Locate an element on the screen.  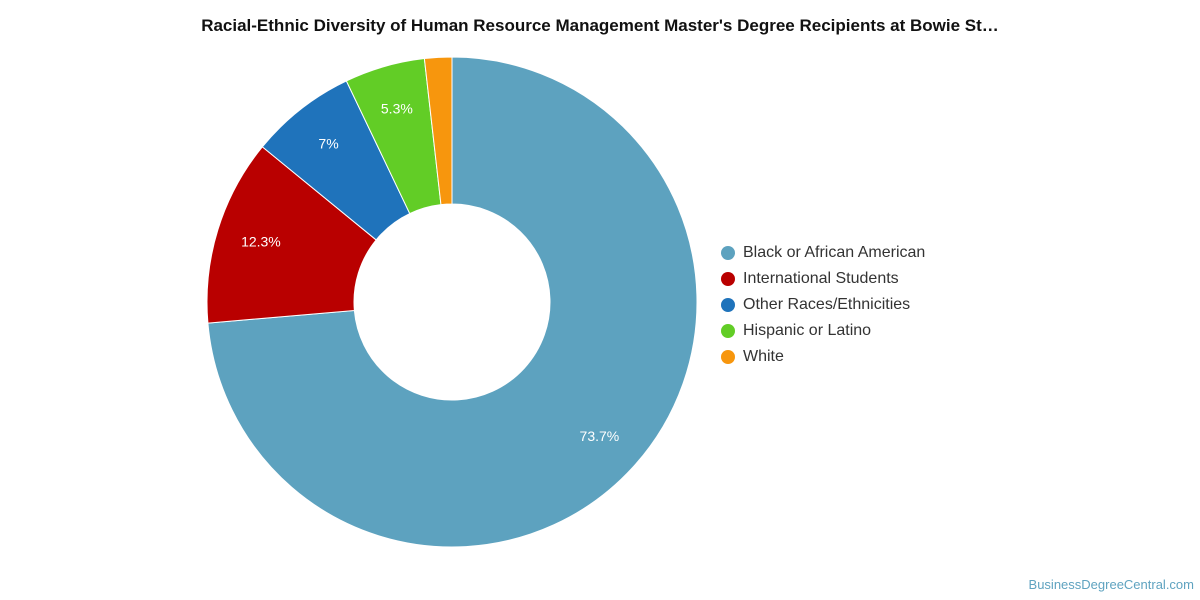
legend-label: Other Races/Ethnicities is located at coordinates (827, 304).